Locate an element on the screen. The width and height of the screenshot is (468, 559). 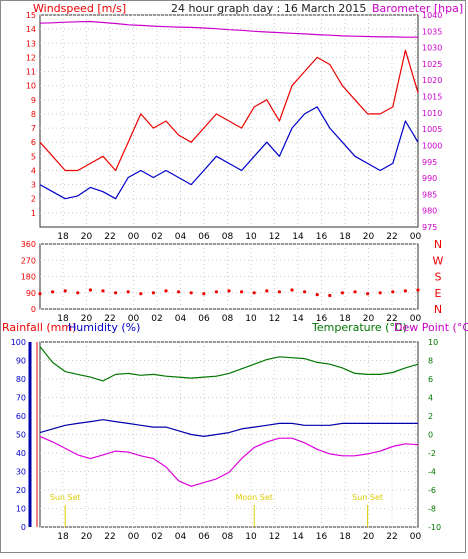
barometer-tick-label: 1035 is located at coordinates (432, 31).